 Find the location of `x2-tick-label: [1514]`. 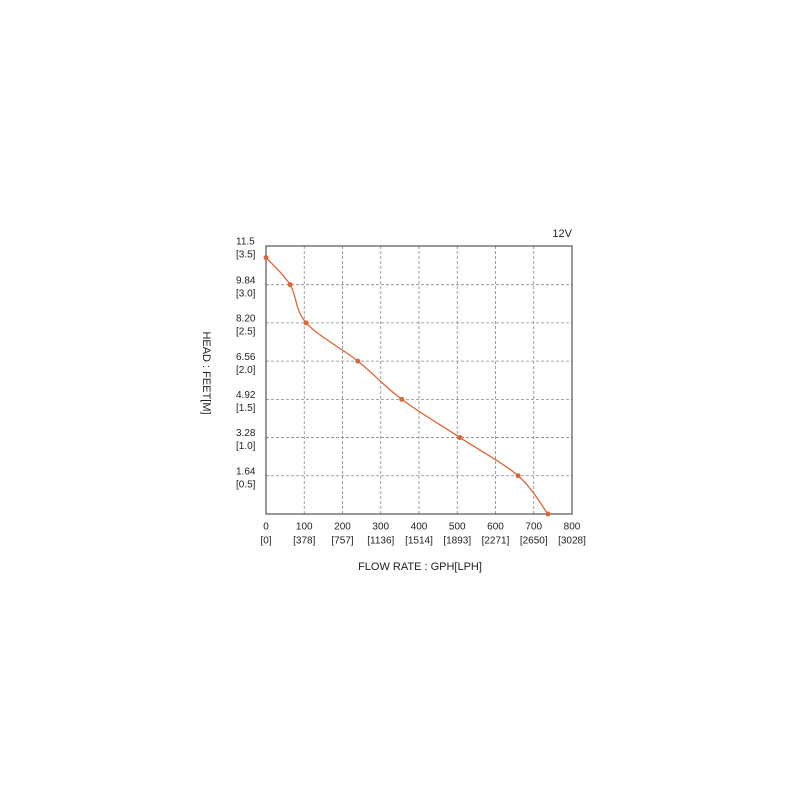

x2-tick-label: [1514] is located at coordinates (419, 541).